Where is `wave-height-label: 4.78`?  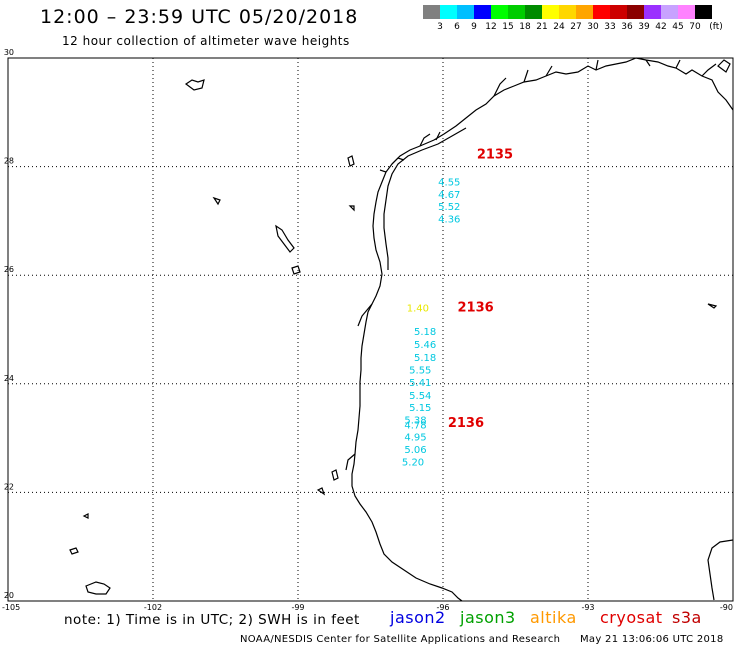 wave-height-label: 4.78 is located at coordinates (415, 425).